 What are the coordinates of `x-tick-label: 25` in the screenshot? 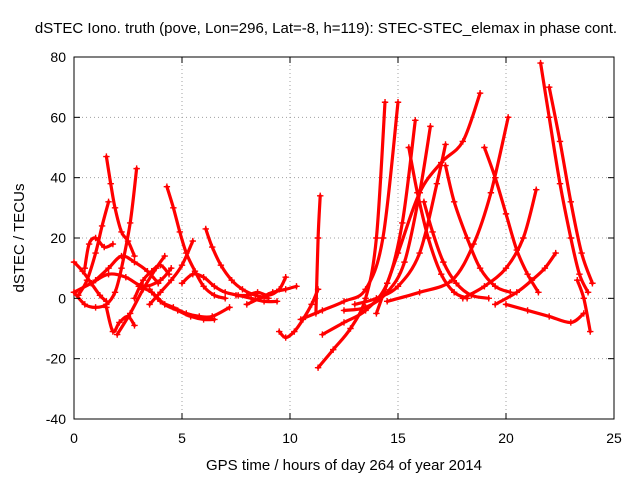 It's located at (614, 438).